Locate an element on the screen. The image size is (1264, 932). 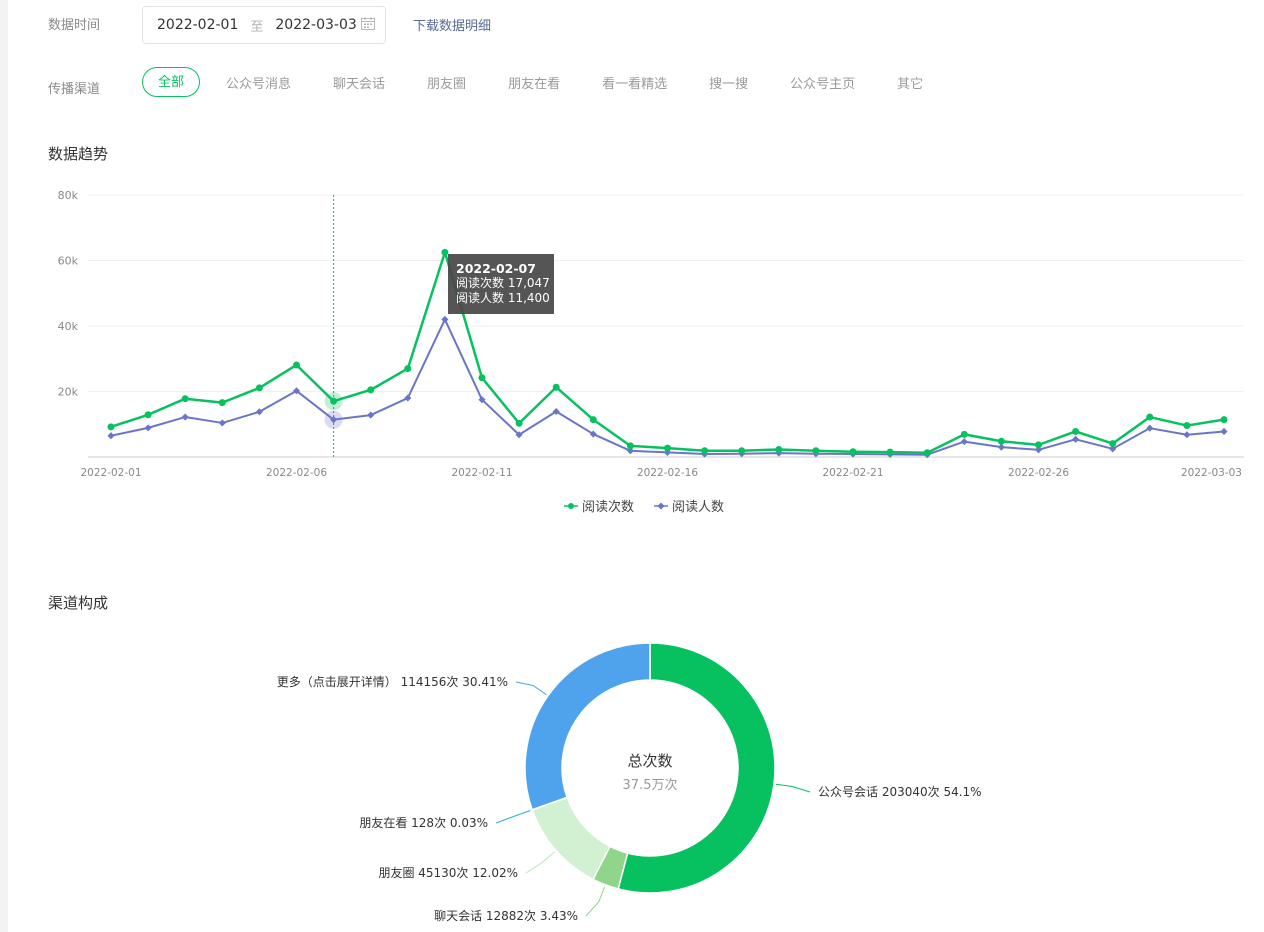
y-tick-label: 20k is located at coordinates (68, 392).